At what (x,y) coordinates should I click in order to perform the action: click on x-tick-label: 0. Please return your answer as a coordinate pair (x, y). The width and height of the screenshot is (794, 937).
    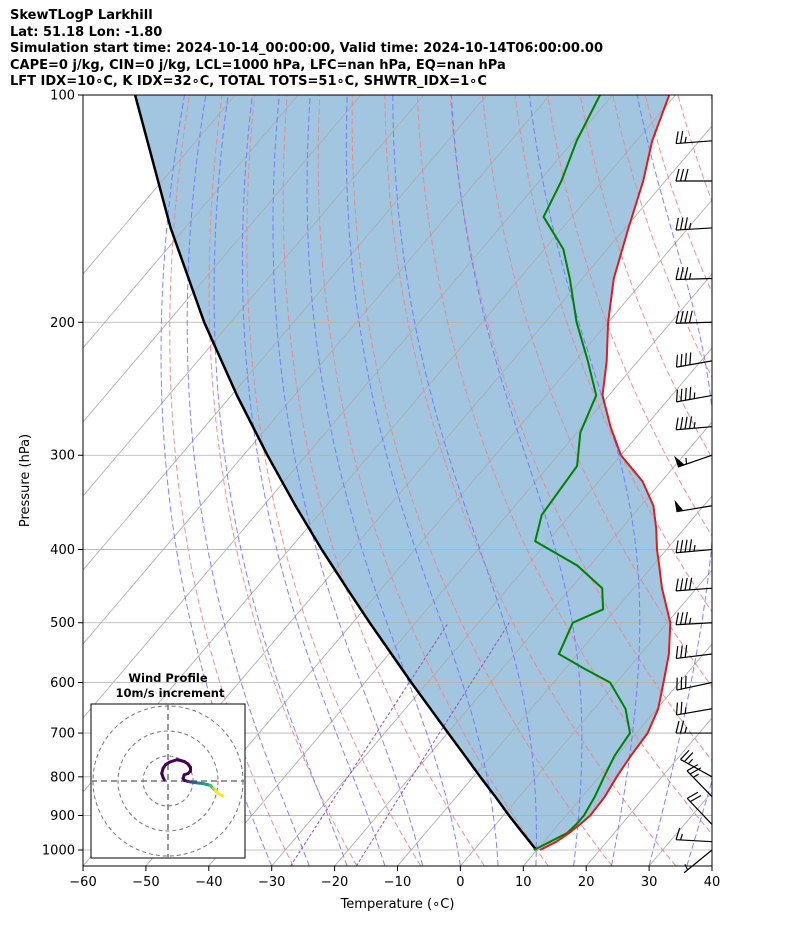
    Looking at the image, I should click on (460, 882).